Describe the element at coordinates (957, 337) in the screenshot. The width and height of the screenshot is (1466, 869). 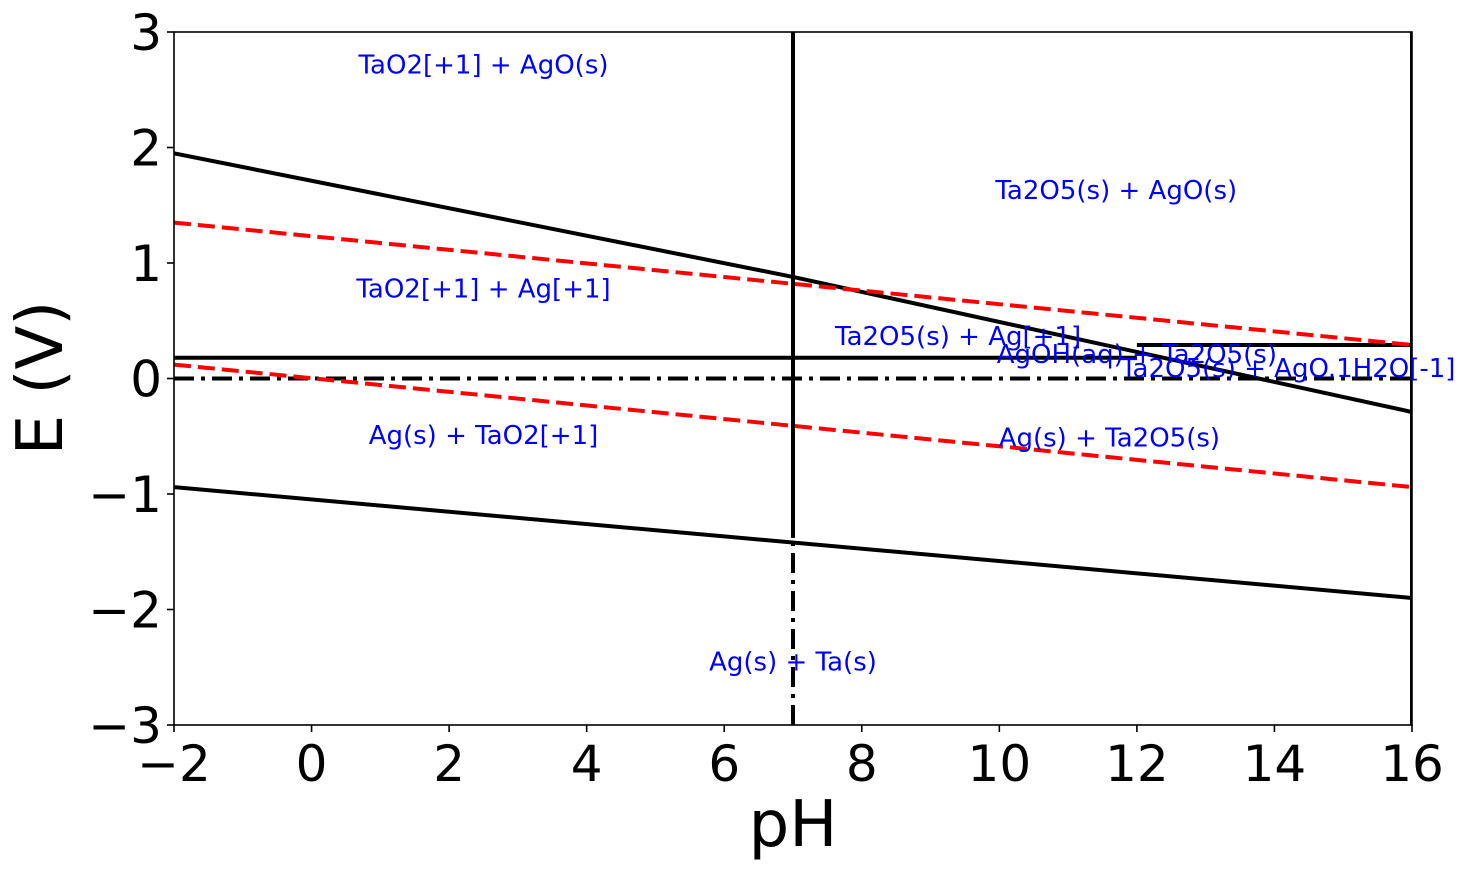
I see `region-label: Ta2O5(s) + Ag[+1]` at that location.